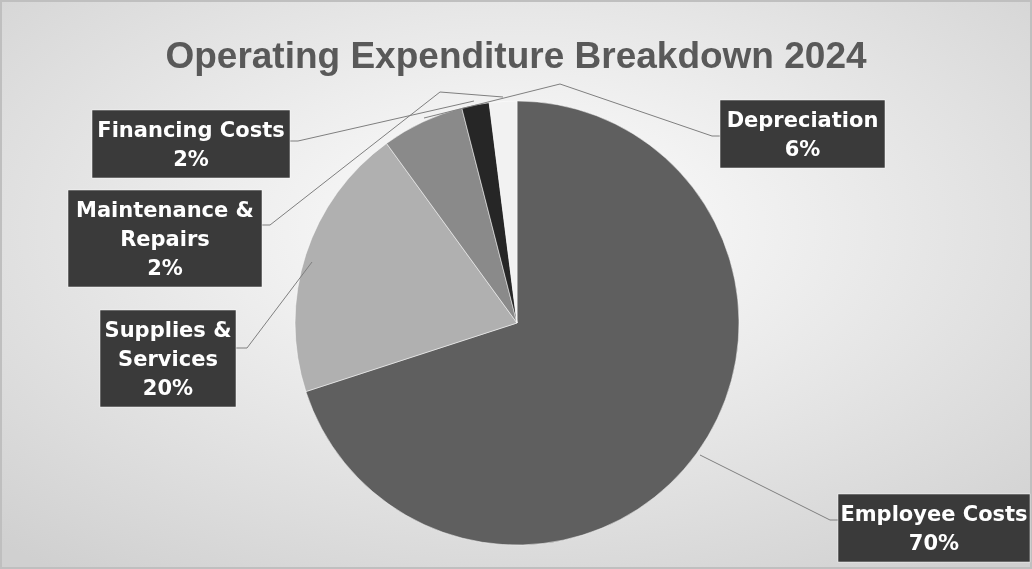  Describe the element at coordinates (802, 149) in the screenshot. I see `data-label: 6%` at that location.